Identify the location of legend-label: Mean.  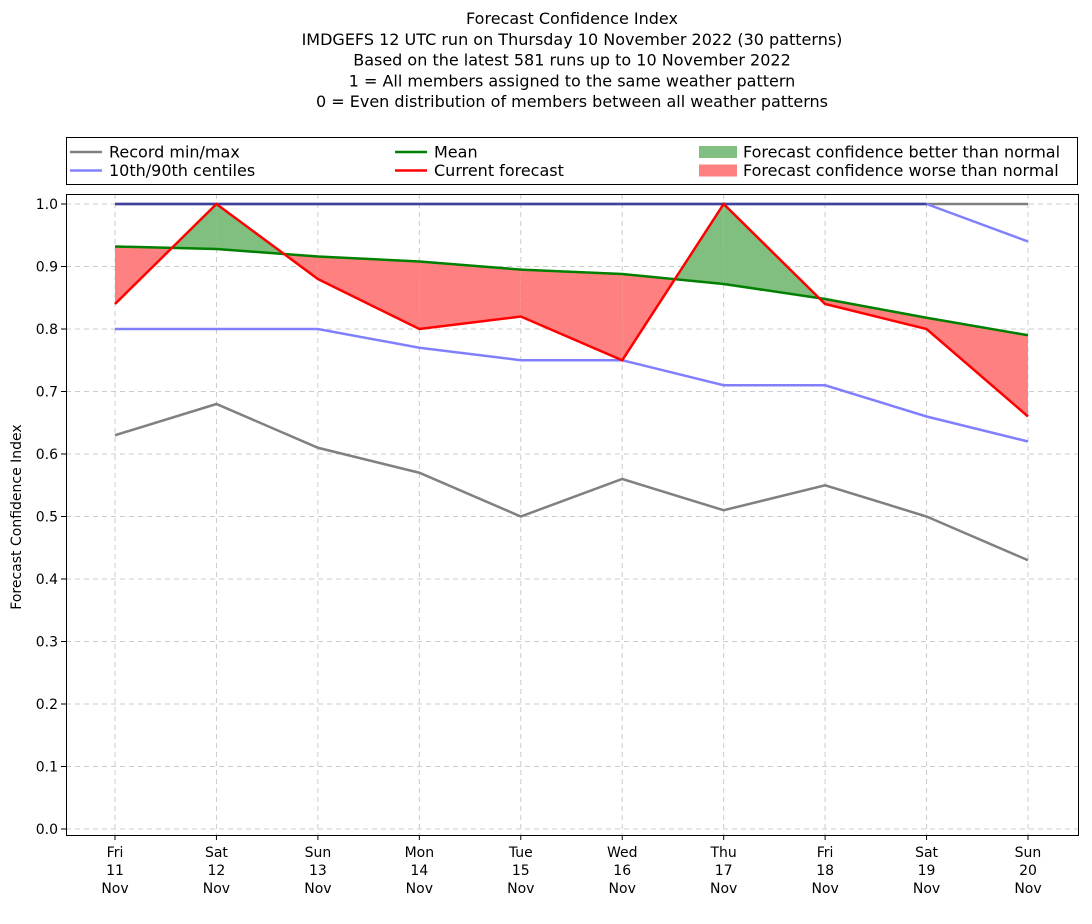
(456, 152).